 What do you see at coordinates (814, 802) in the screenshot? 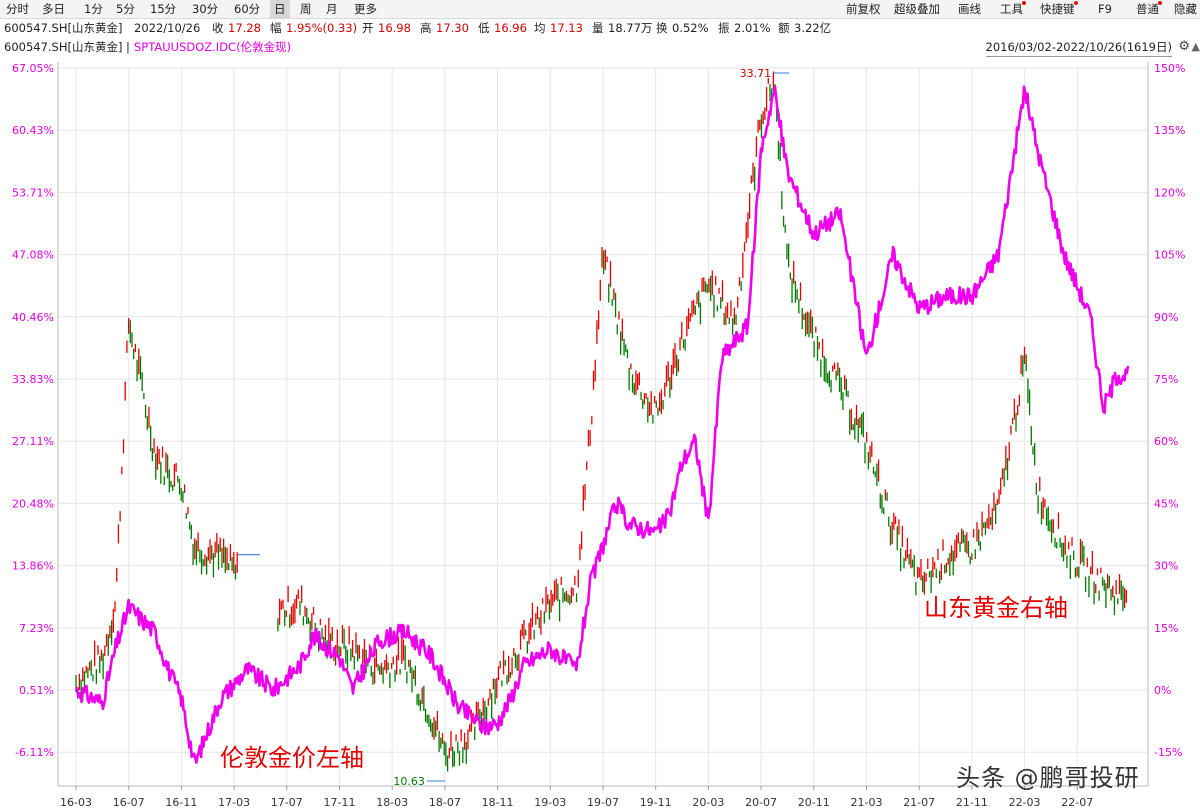
I see `x-tick-label: 20-11` at bounding box center [814, 802].